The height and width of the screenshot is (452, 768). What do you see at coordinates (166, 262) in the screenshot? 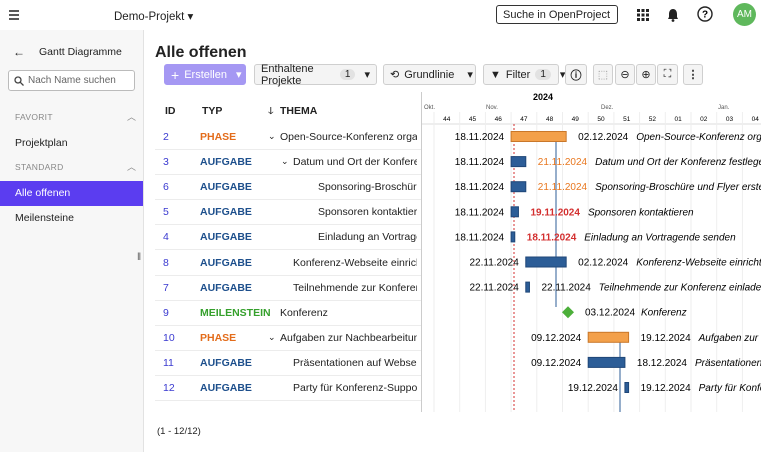
I see `row-id: 8` at bounding box center [166, 262].